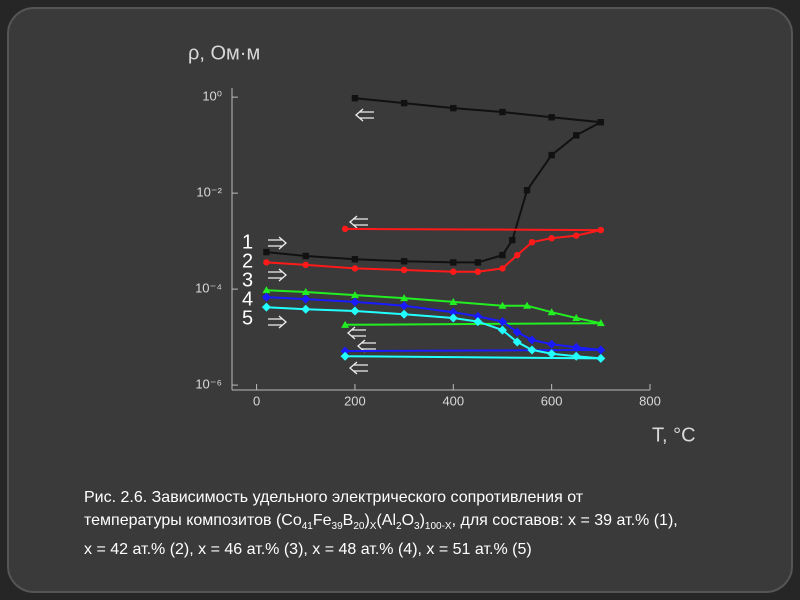 This screenshot has width=800, height=600. Describe the element at coordinates (322, 520) in the screenshot. I see `caption-text: Fe` at that location.